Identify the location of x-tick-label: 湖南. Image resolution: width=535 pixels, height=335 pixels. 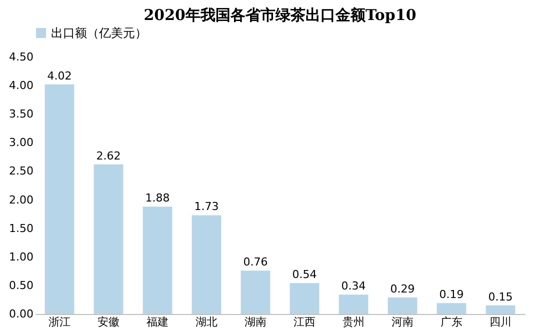
(255, 322).